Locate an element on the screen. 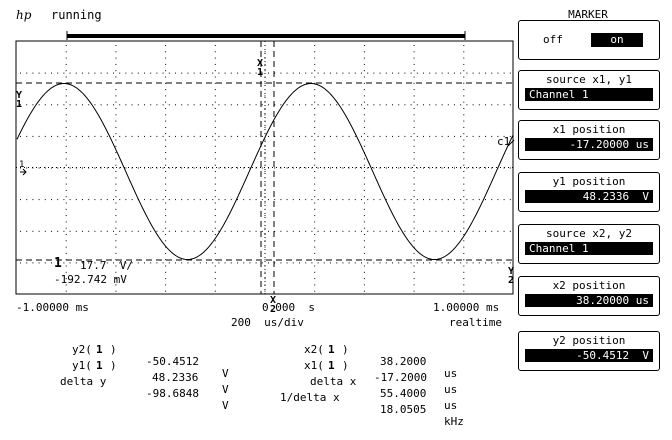 The height and width of the screenshot is (440, 672). x1-measurement-row: x1(1) -17.2000 us is located at coordinates (381, 377).